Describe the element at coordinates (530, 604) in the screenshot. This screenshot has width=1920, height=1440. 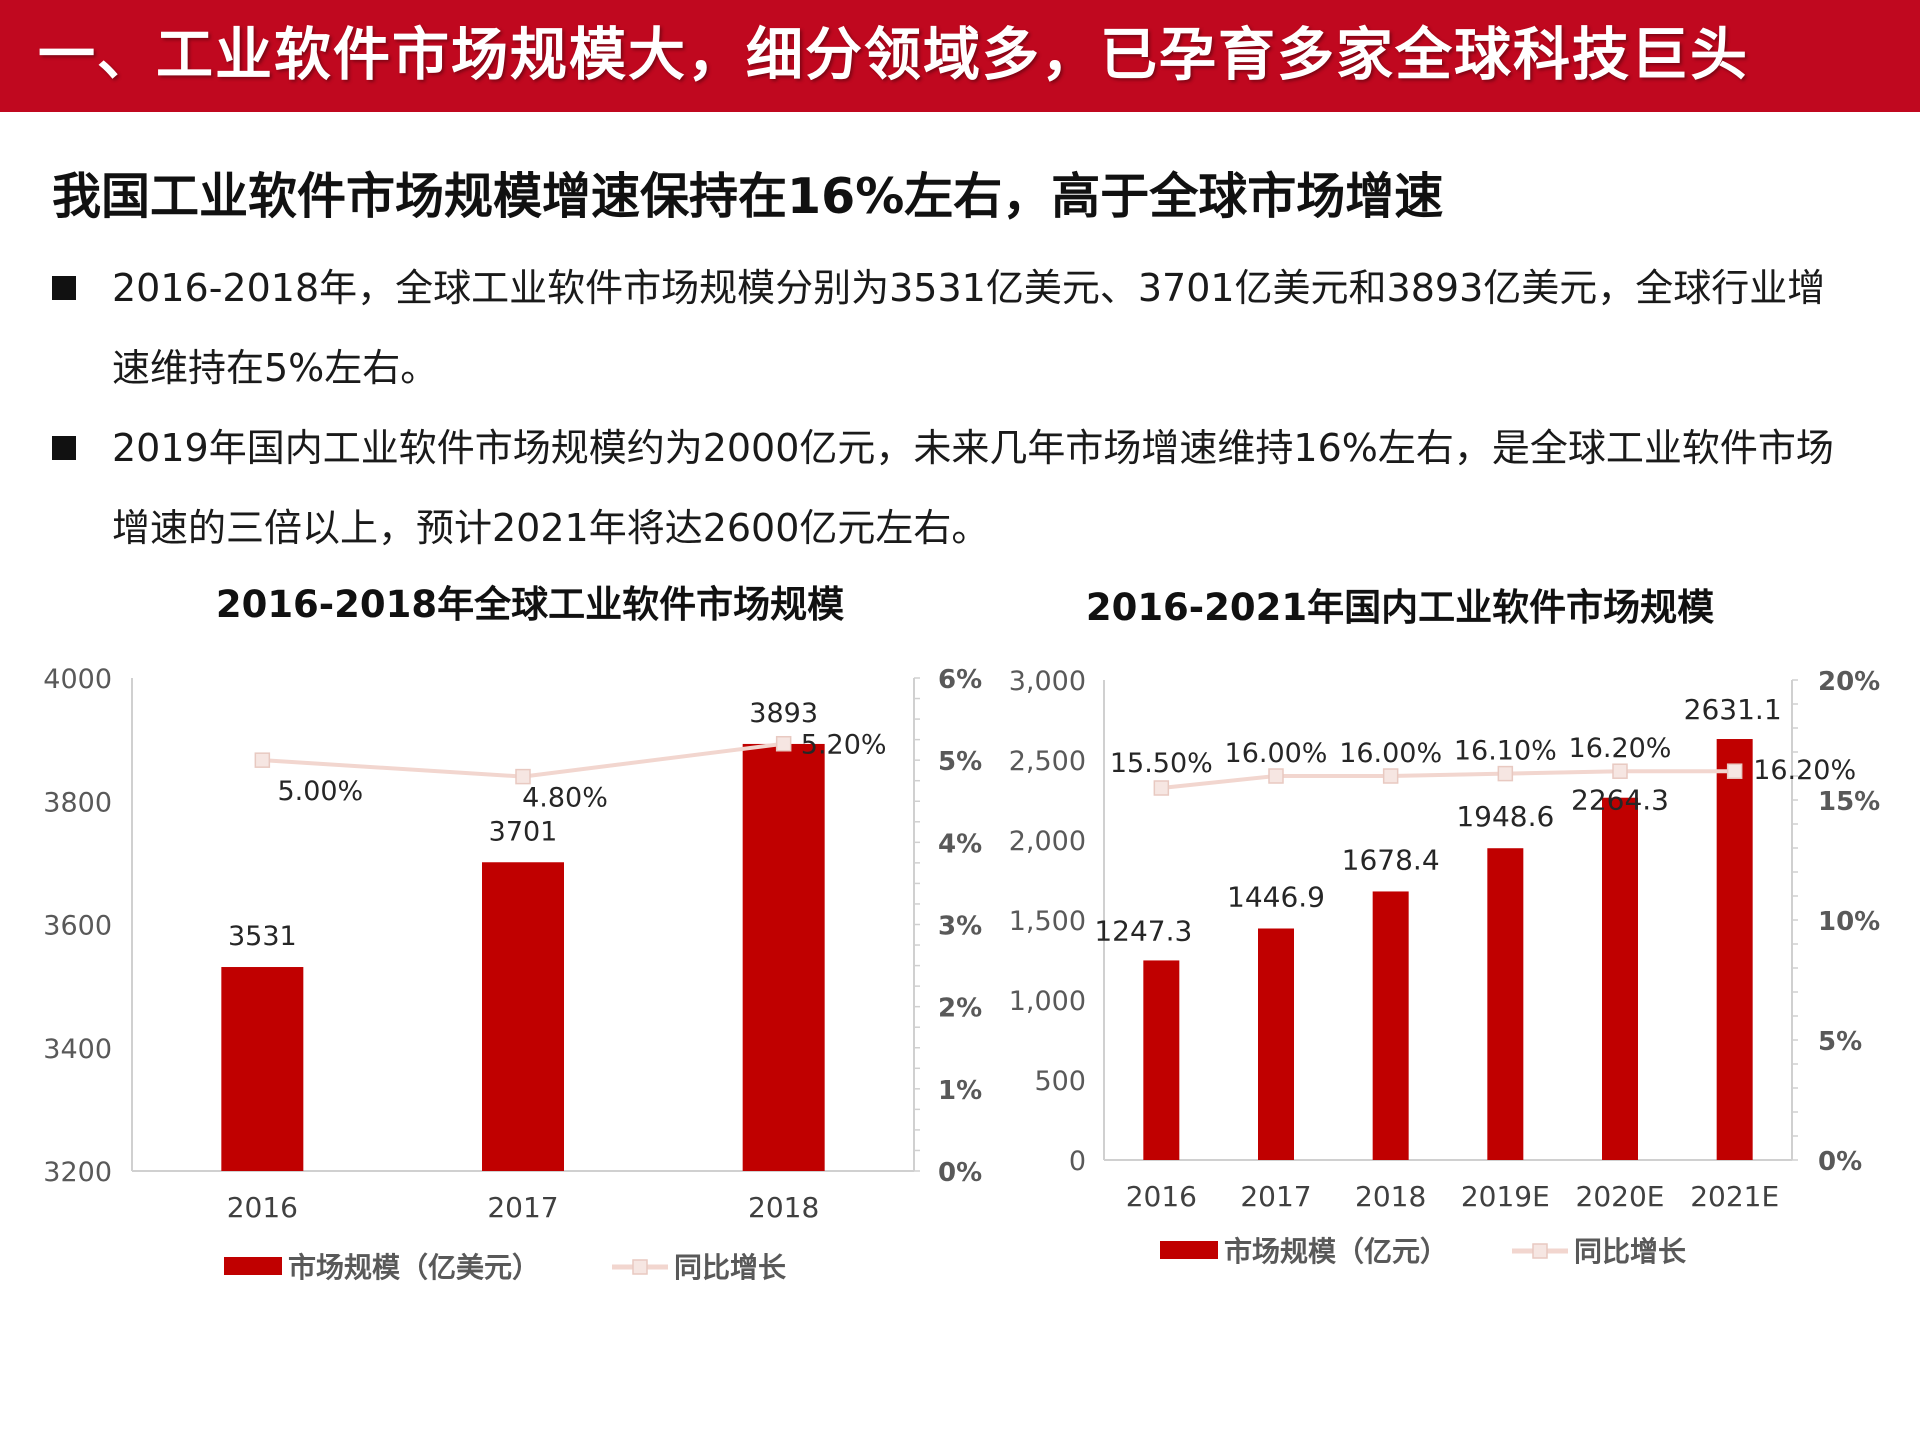
I see `chart-1-title: 2016-2018年全球工业软件市场规模` at that location.